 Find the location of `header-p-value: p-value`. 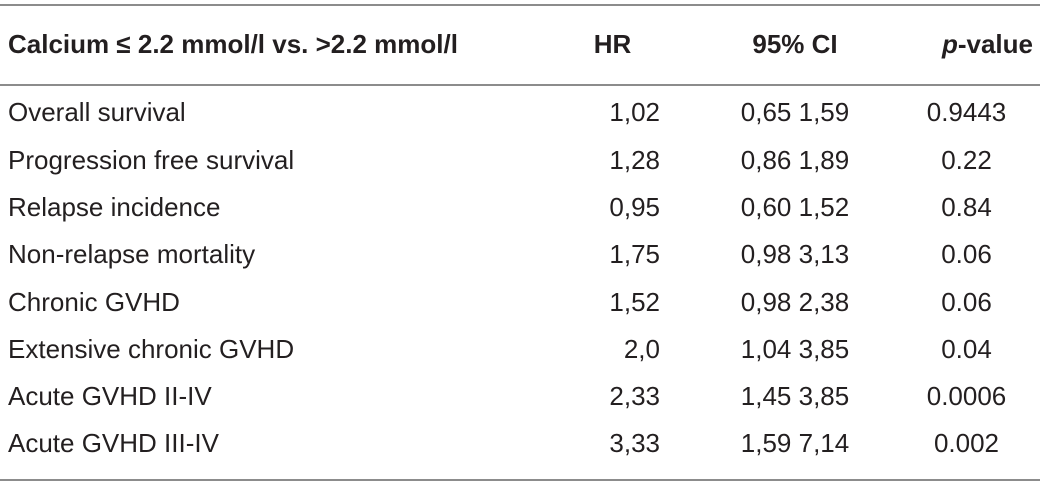

header-p-value: p-value is located at coordinates (966, 44).